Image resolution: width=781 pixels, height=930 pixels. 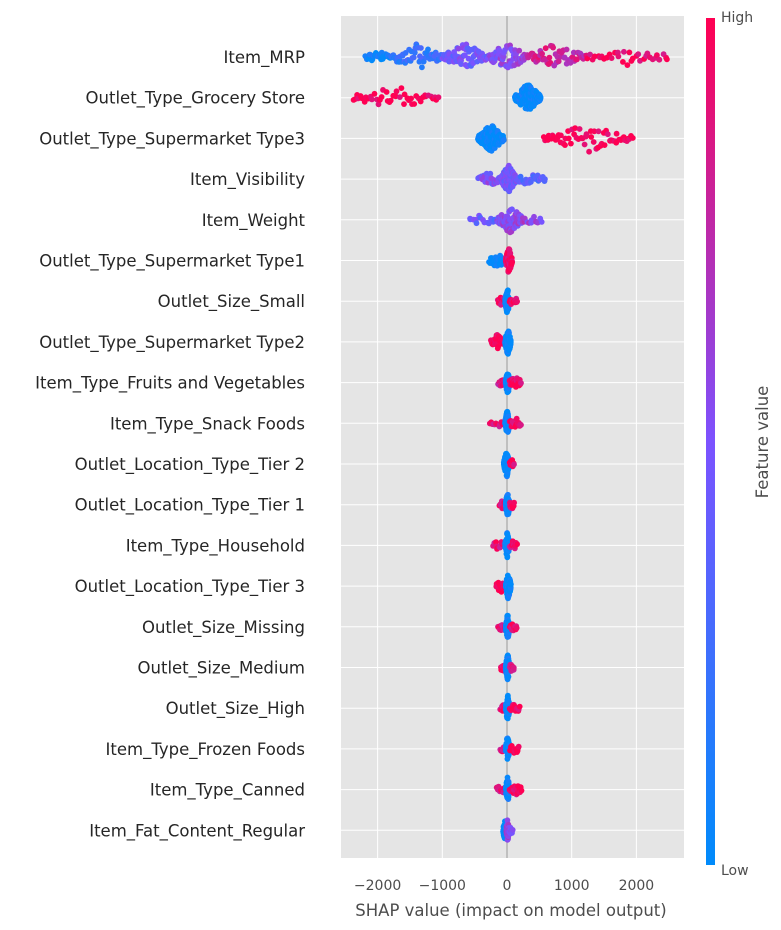 What do you see at coordinates (170, 384) in the screenshot?
I see `feature-label: Item_Type_Fruits and Vegetables` at bounding box center [170, 384].